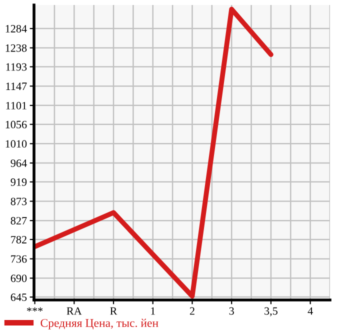  Describe the element at coordinates (16, 124) in the screenshot. I see `y-tick-label: 1056` at that location.